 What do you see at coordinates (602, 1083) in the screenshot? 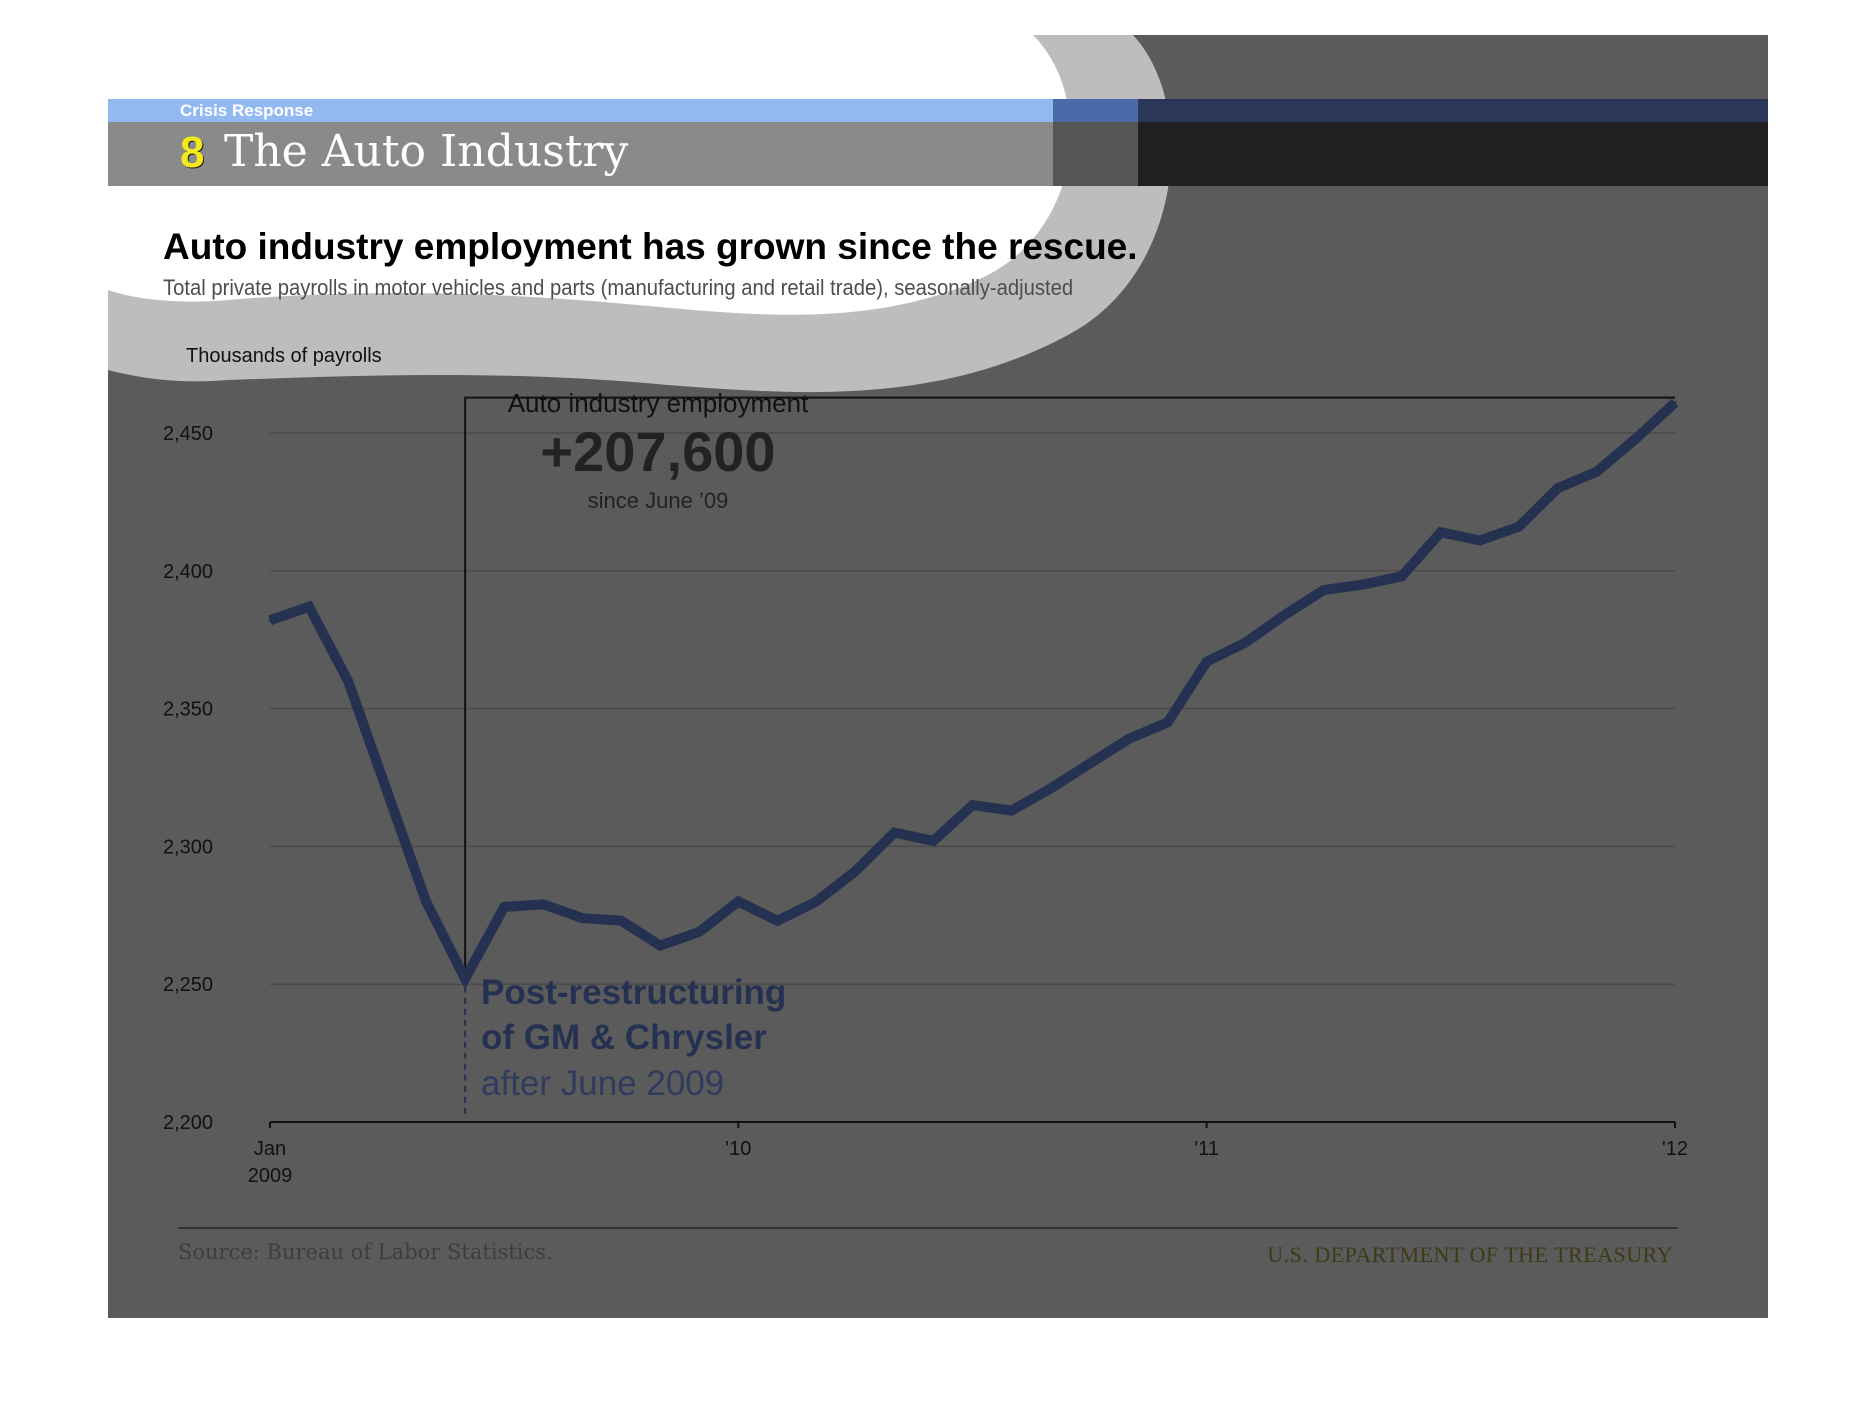
I see `restructuring-label-line3: after June 2009` at bounding box center [602, 1083].